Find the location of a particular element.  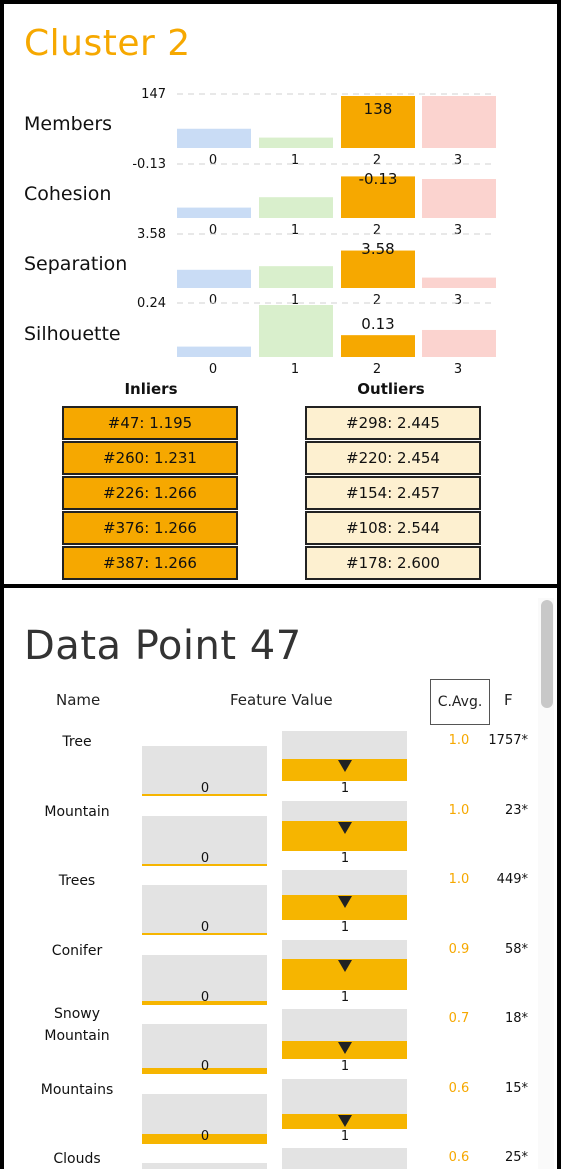

metric-label-silhouette: Silhouette is located at coordinates (72, 334).